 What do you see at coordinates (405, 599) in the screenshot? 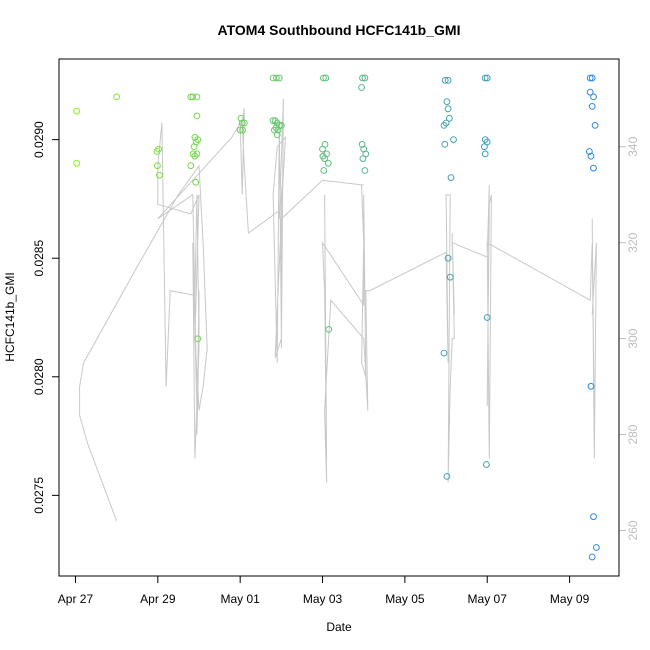
I see `x-tick-label: May 05` at bounding box center [405, 599].